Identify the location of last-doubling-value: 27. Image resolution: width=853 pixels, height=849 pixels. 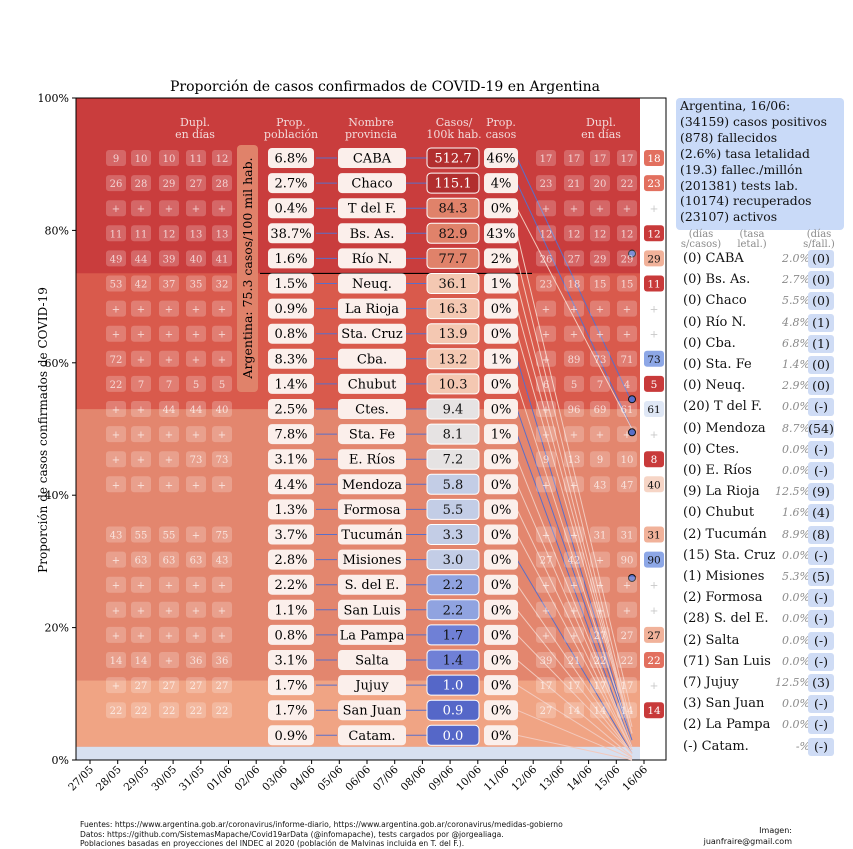
(653, 636).